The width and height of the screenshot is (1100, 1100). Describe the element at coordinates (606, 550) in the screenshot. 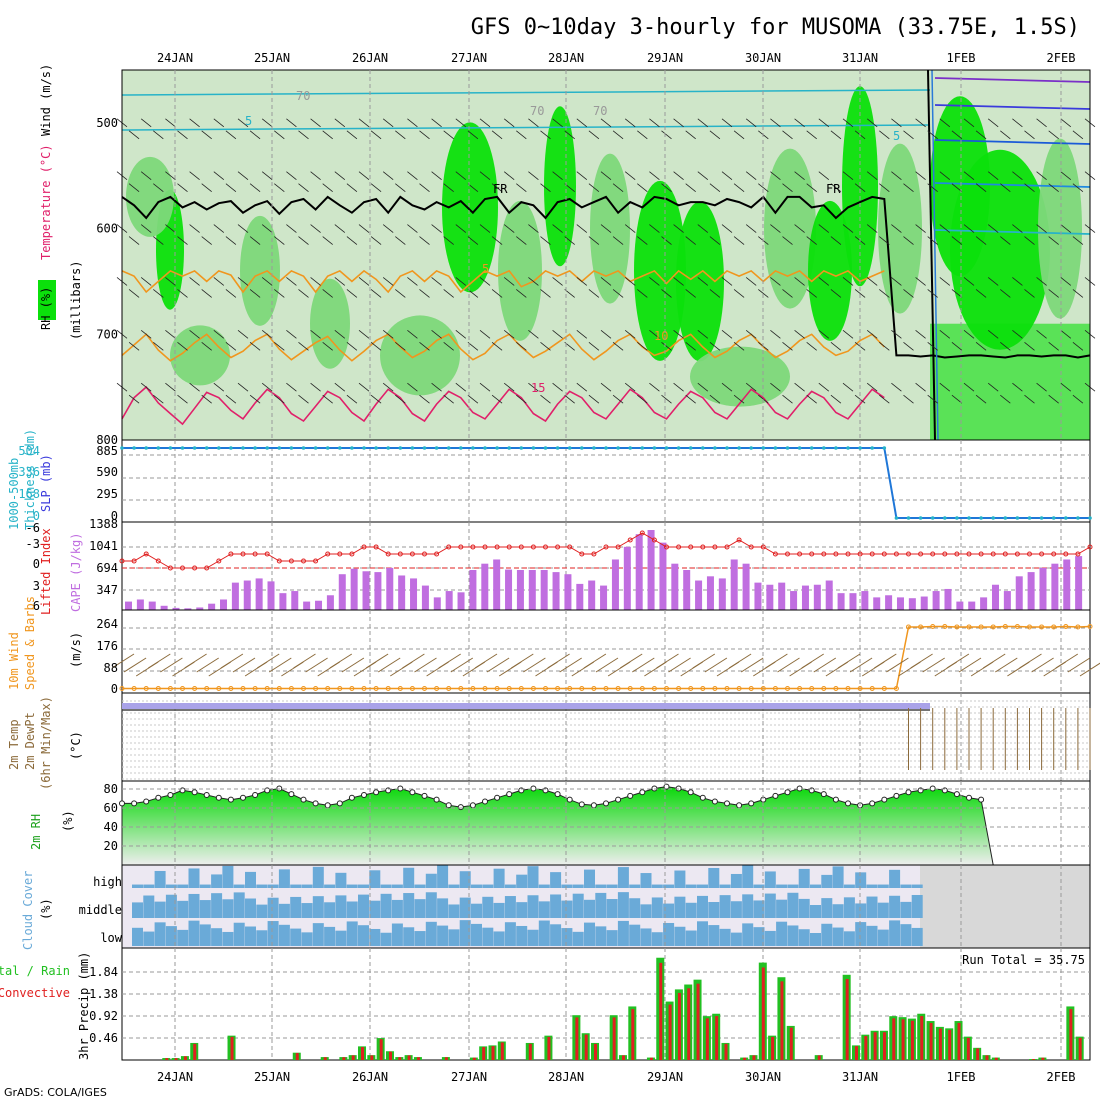

I see `lifted-index-line` at that location.